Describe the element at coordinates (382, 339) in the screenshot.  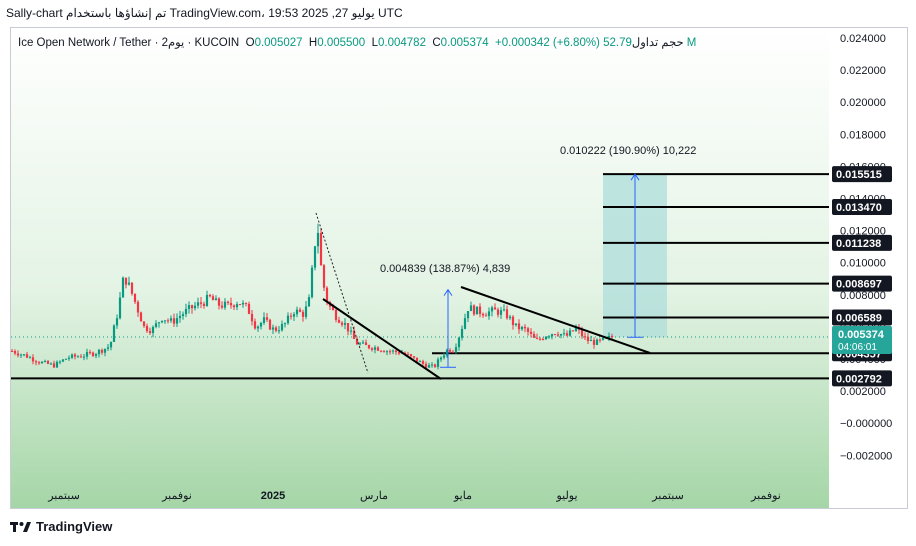
I see `downtrend-line` at that location.